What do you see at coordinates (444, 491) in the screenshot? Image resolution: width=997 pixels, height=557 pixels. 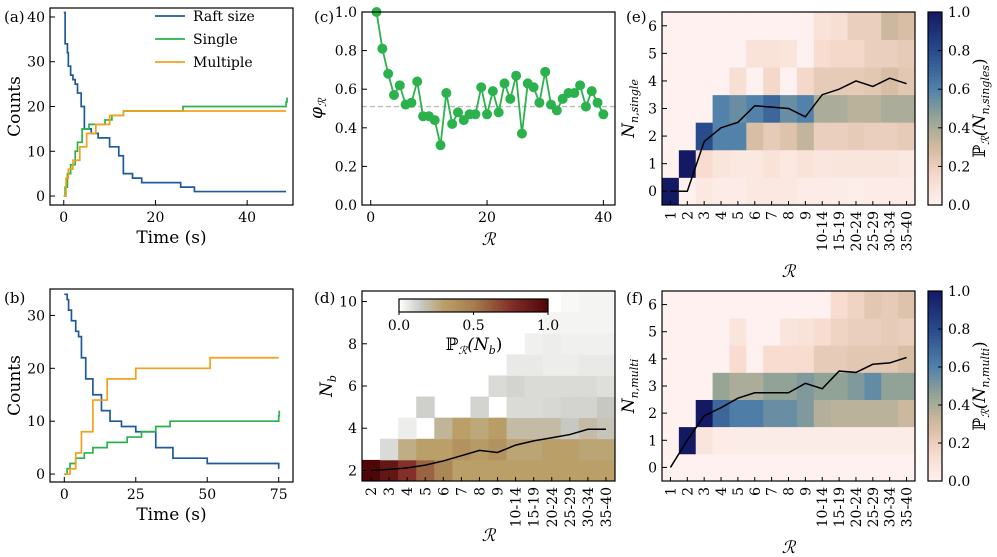 I see `d-xtick-label-4: 6` at bounding box center [444, 491].